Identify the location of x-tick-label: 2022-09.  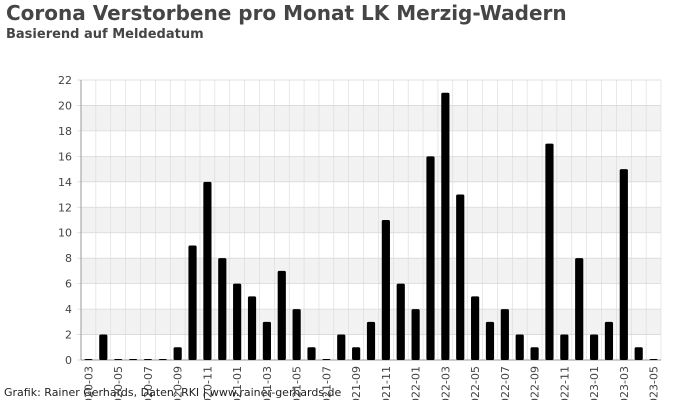
(535, 383).